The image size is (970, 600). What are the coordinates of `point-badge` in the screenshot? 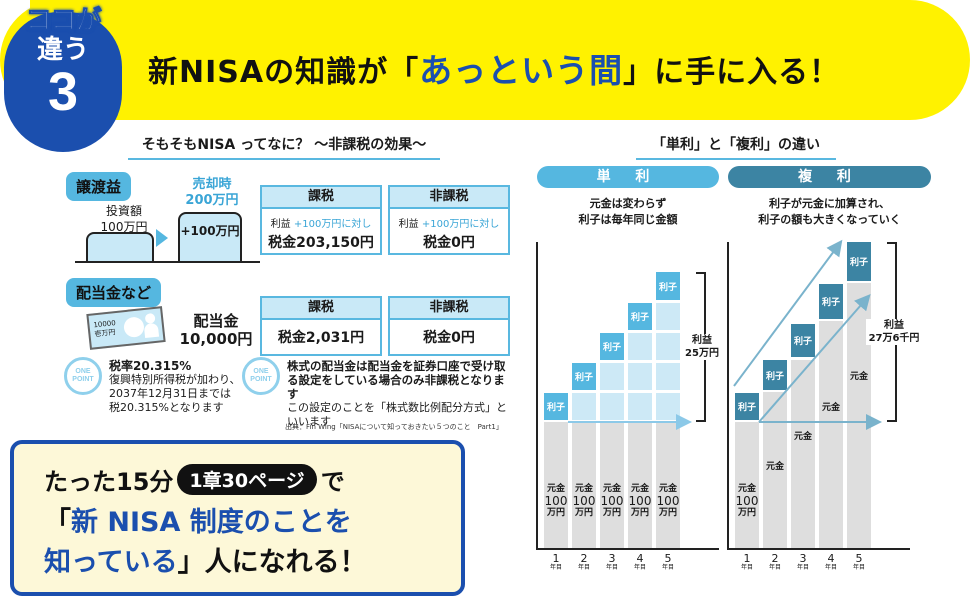 It's located at (63, 82).